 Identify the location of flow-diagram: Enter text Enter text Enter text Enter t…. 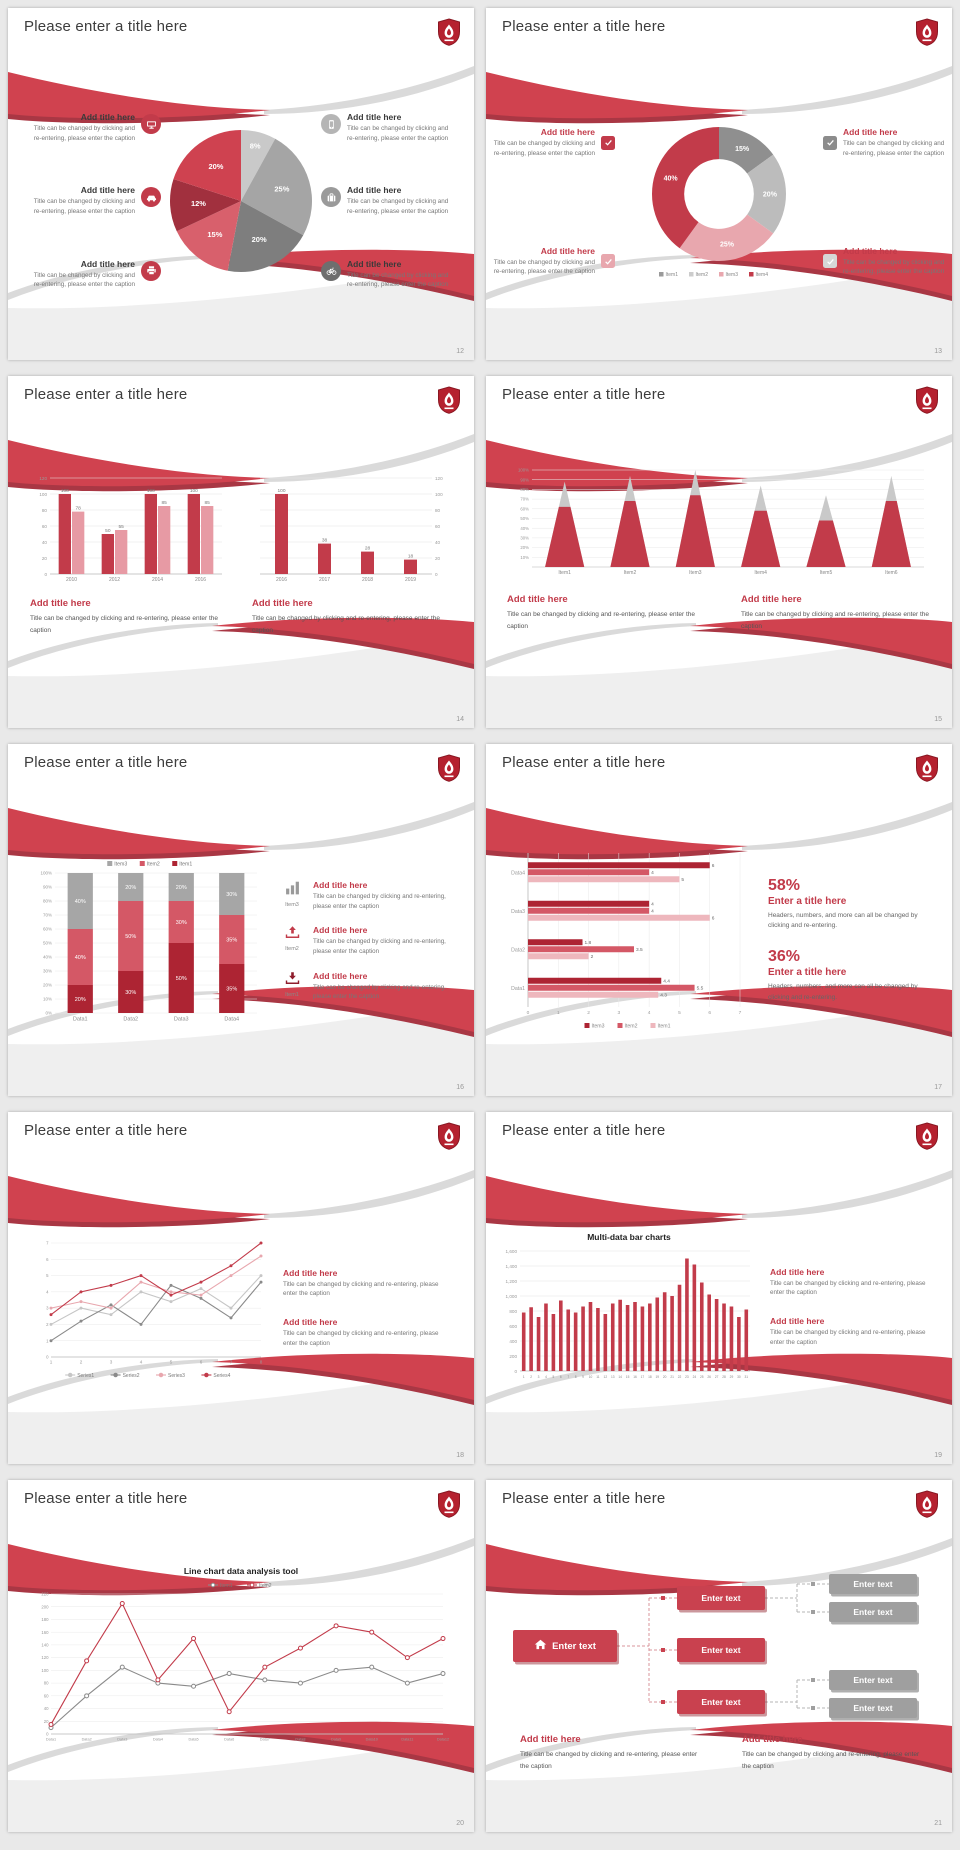
(719, 1646).